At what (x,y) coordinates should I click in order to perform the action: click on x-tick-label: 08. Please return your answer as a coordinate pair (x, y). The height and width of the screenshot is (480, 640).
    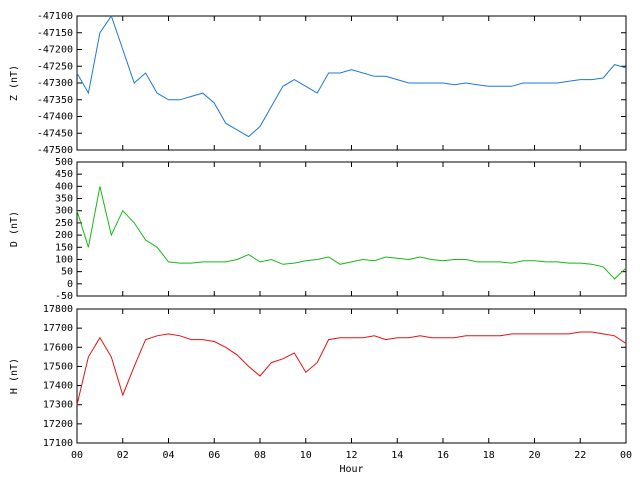
    Looking at the image, I should click on (260, 455).